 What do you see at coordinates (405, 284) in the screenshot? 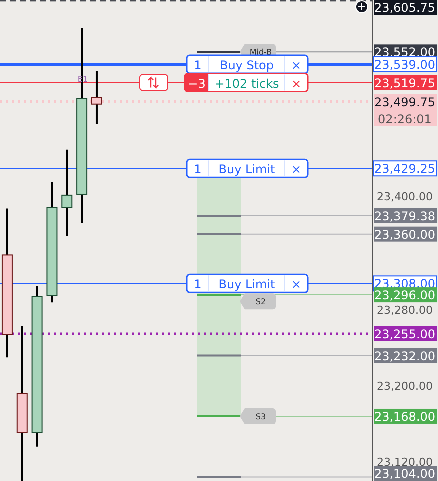
I see `ref-line-label: 23,308.00` at bounding box center [405, 284].